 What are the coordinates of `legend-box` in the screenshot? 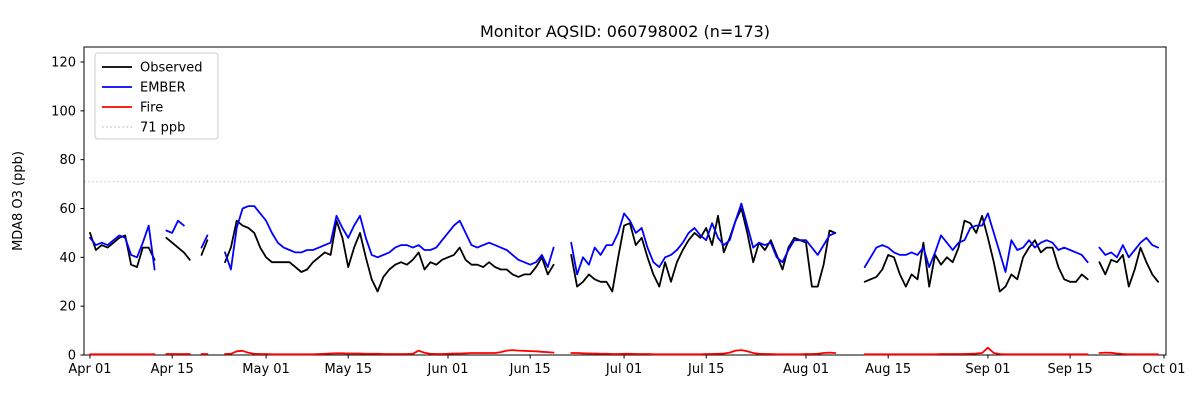 It's located at (156, 96).